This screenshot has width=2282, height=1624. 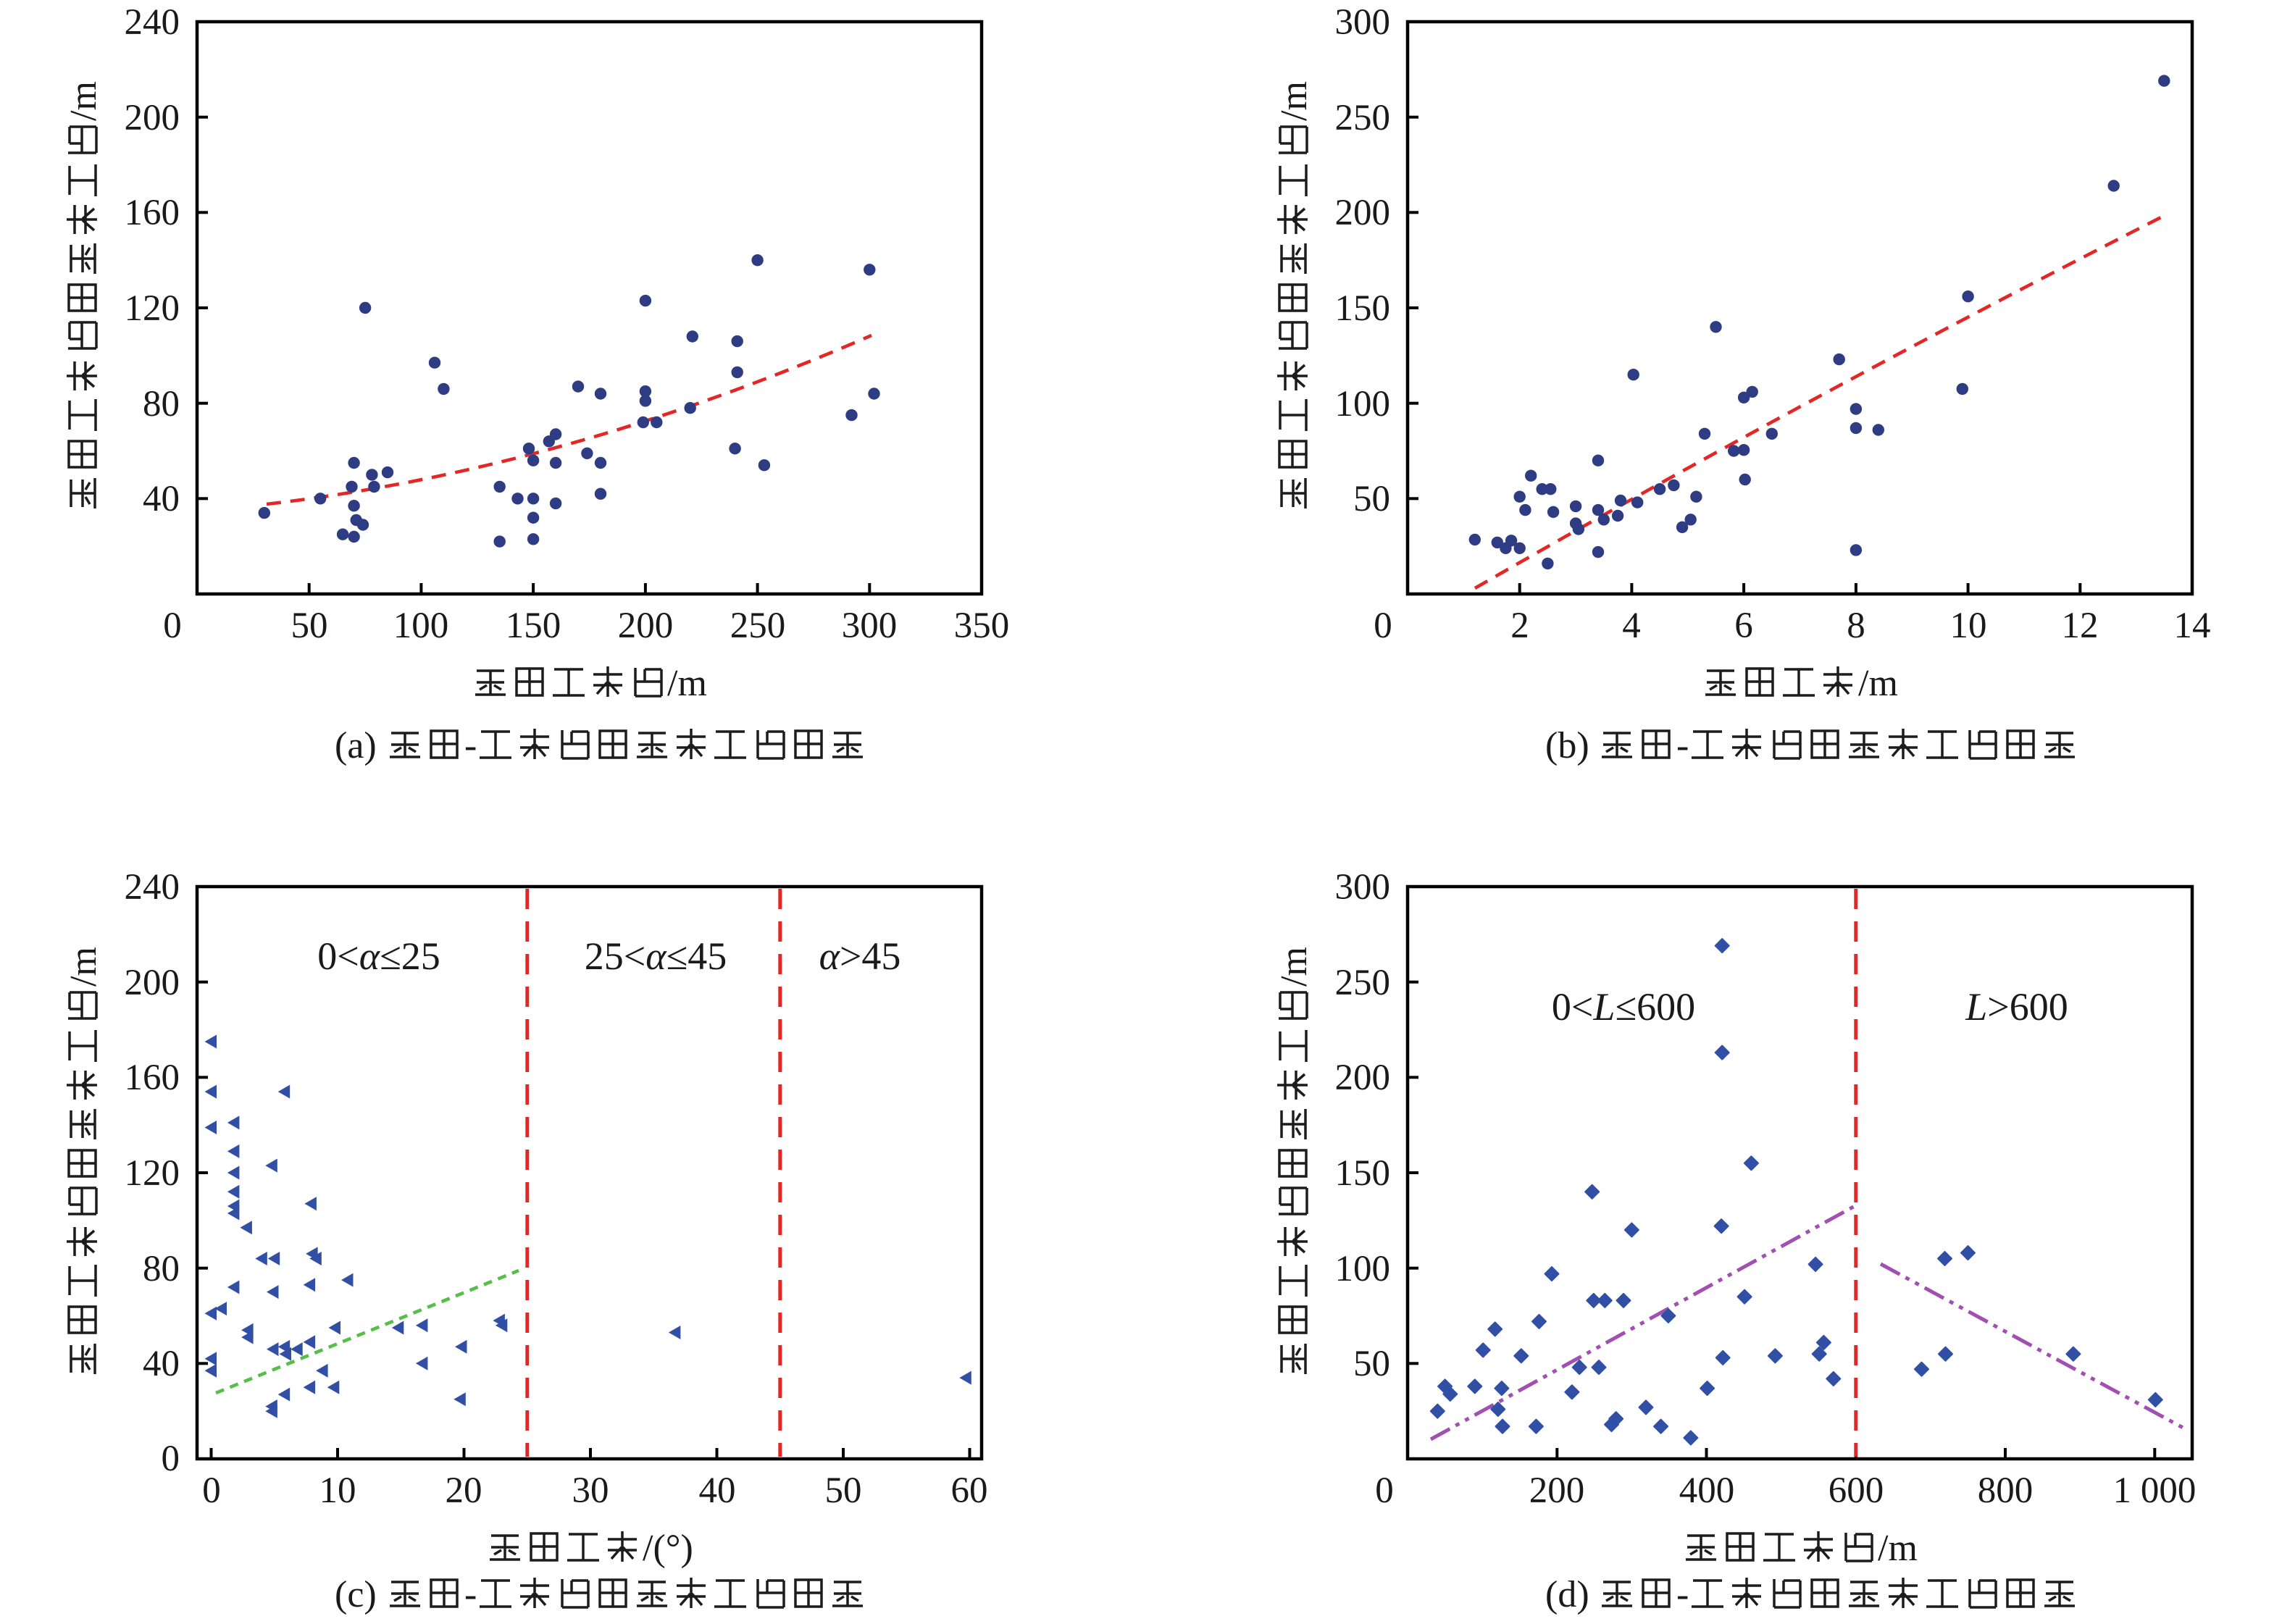 I want to click on svg-text: 8, so click(x=1856, y=626).